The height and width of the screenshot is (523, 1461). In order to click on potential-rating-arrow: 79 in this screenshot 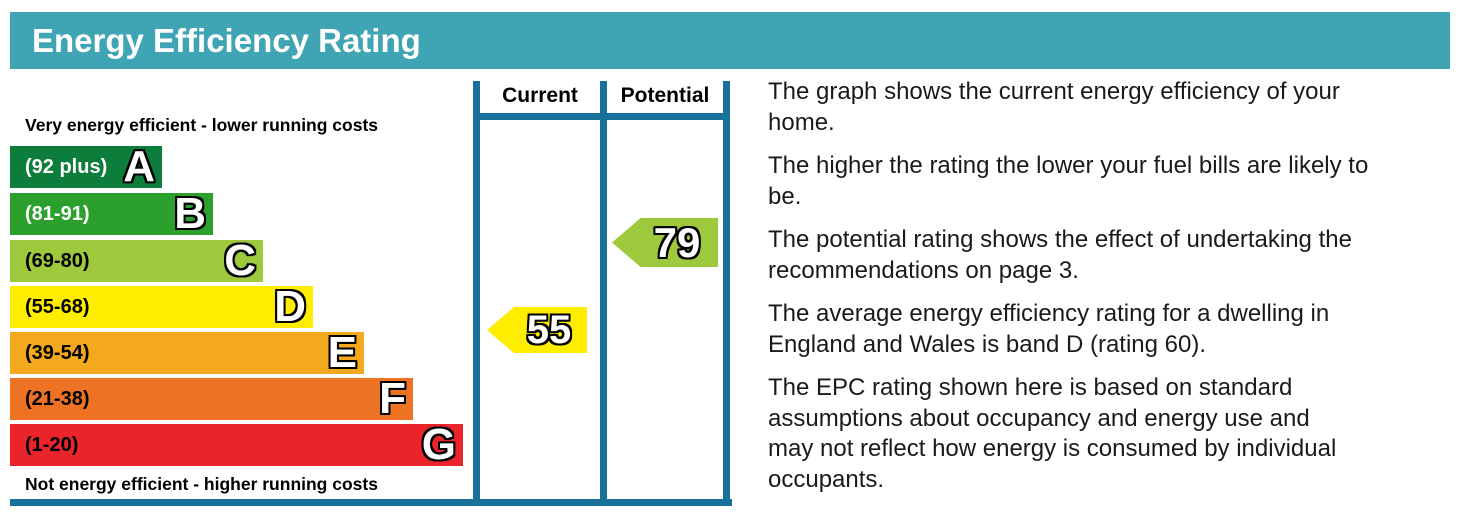, I will do `click(665, 242)`.